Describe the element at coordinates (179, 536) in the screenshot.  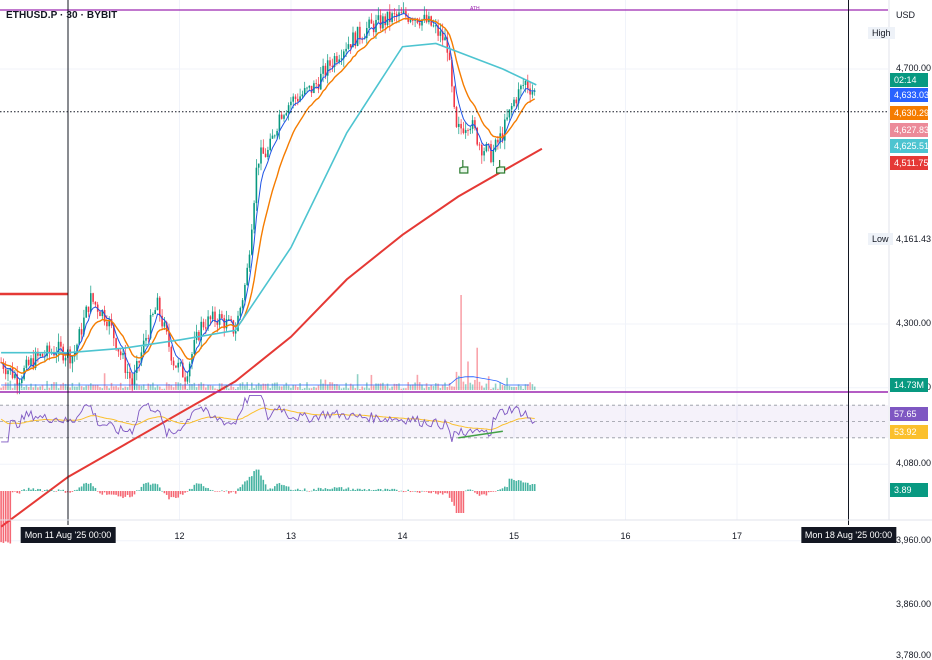
I see `time-tick-label: 12` at that location.